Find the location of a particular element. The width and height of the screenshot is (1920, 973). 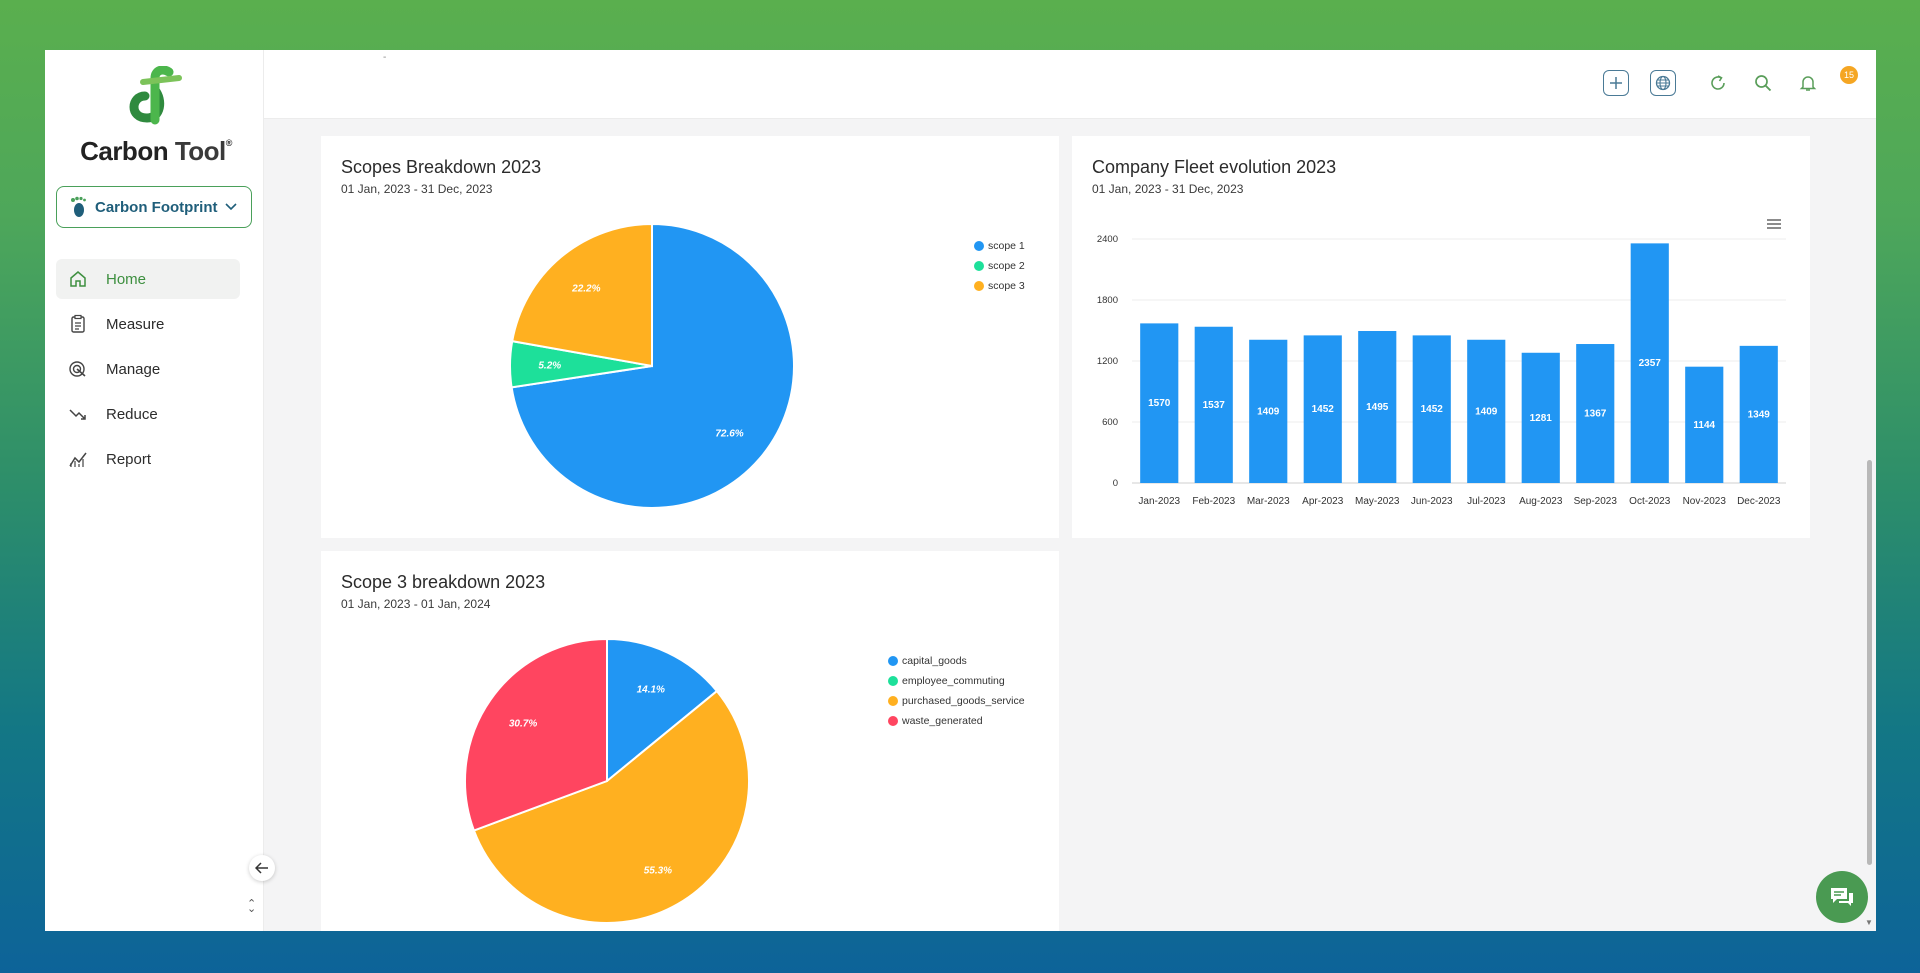

legend-label: scope 1 is located at coordinates (1006, 246).